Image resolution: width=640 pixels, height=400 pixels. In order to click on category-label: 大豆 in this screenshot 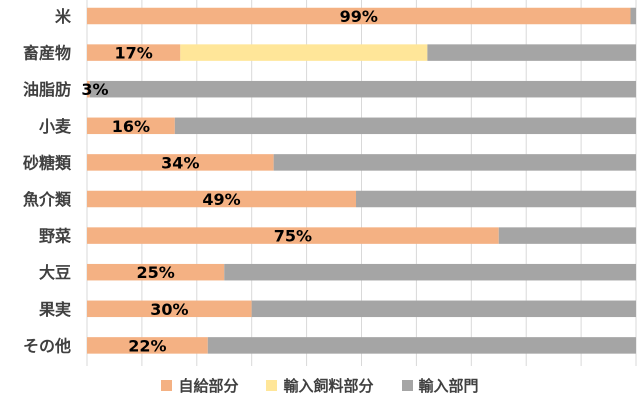, I will do `click(55, 272)`.